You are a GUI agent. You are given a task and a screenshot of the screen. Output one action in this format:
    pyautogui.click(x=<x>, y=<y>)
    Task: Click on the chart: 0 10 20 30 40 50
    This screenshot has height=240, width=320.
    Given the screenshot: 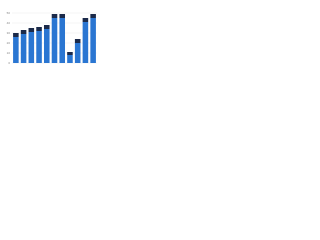 What is the action you would take?
    pyautogui.click(x=52, y=38)
    